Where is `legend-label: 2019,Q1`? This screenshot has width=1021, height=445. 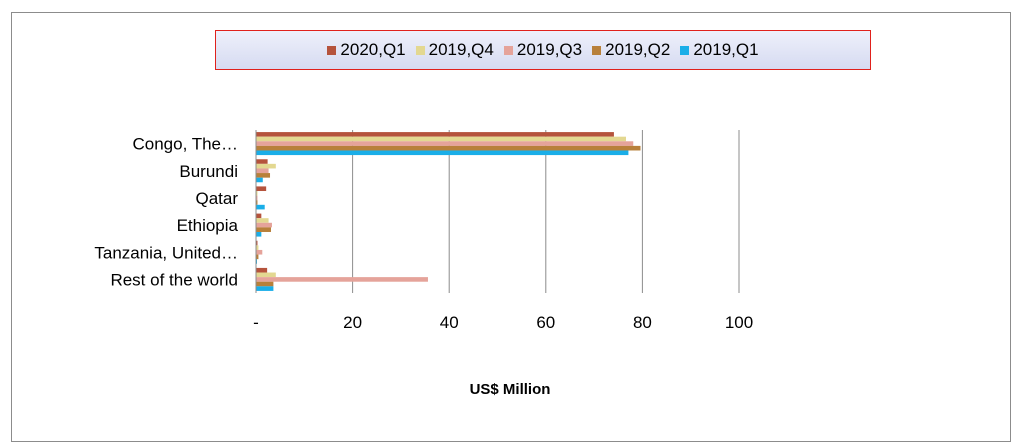 legend-label: 2019,Q1 is located at coordinates (726, 49).